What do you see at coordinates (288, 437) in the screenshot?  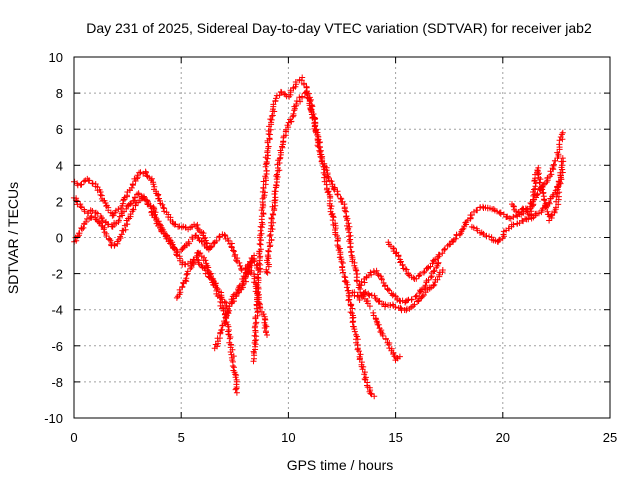 I see `x-tick-label: 10` at bounding box center [288, 437].